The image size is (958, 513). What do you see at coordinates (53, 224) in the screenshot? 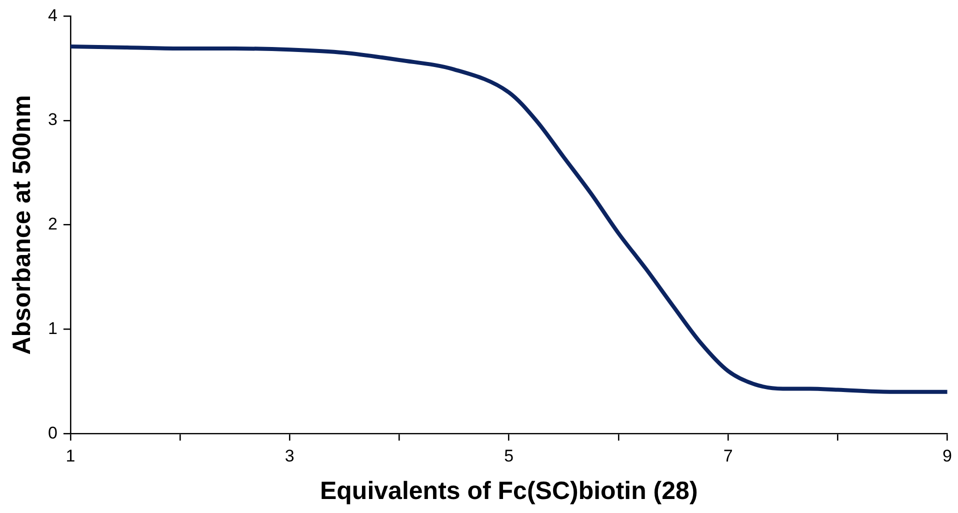
I see `y-tick-label: 2` at bounding box center [53, 224].